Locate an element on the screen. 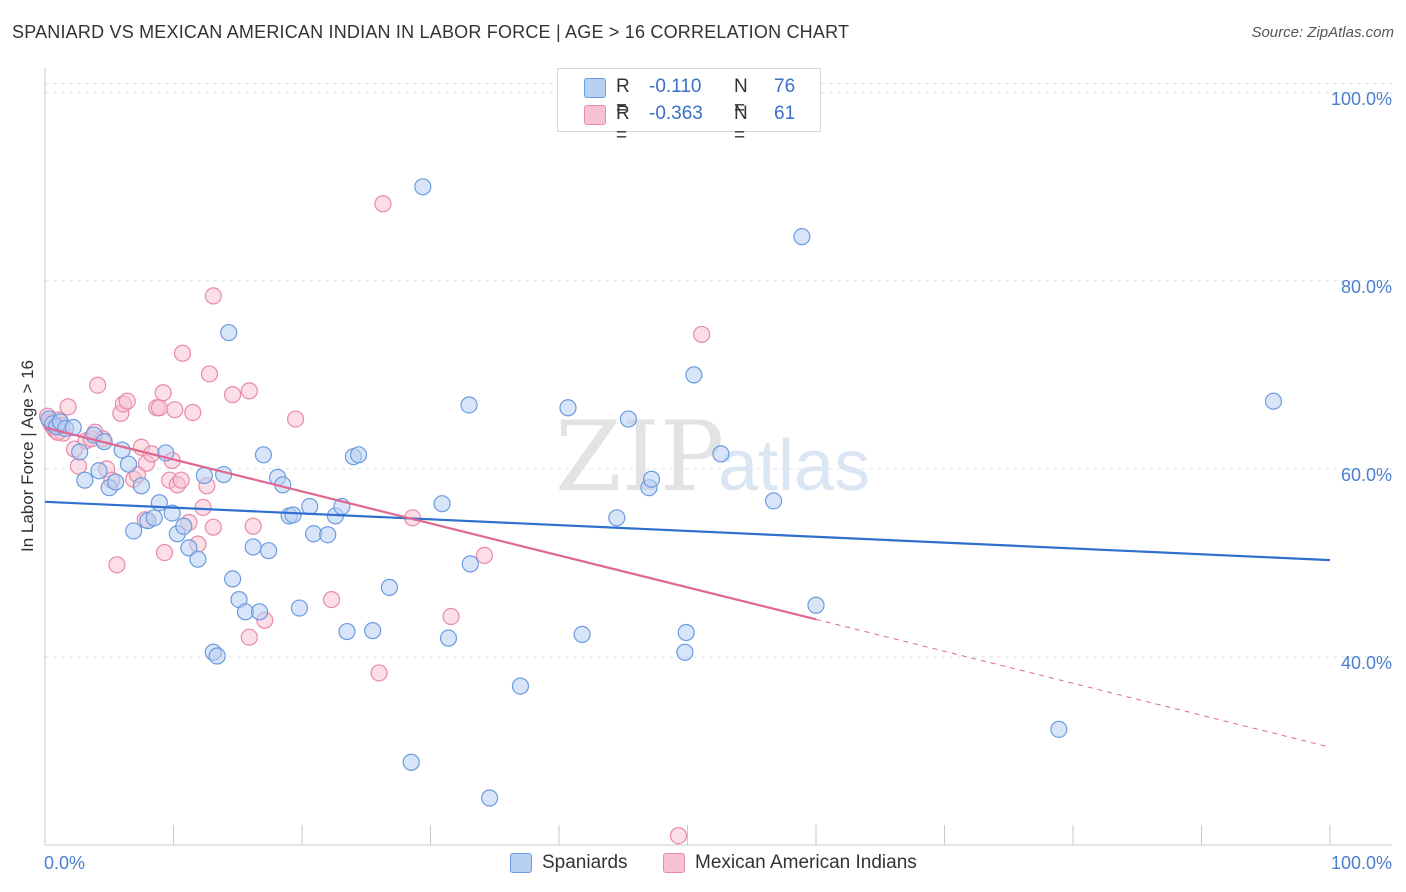  mexican-american-indians-trend-line is located at coordinates (430, 523).